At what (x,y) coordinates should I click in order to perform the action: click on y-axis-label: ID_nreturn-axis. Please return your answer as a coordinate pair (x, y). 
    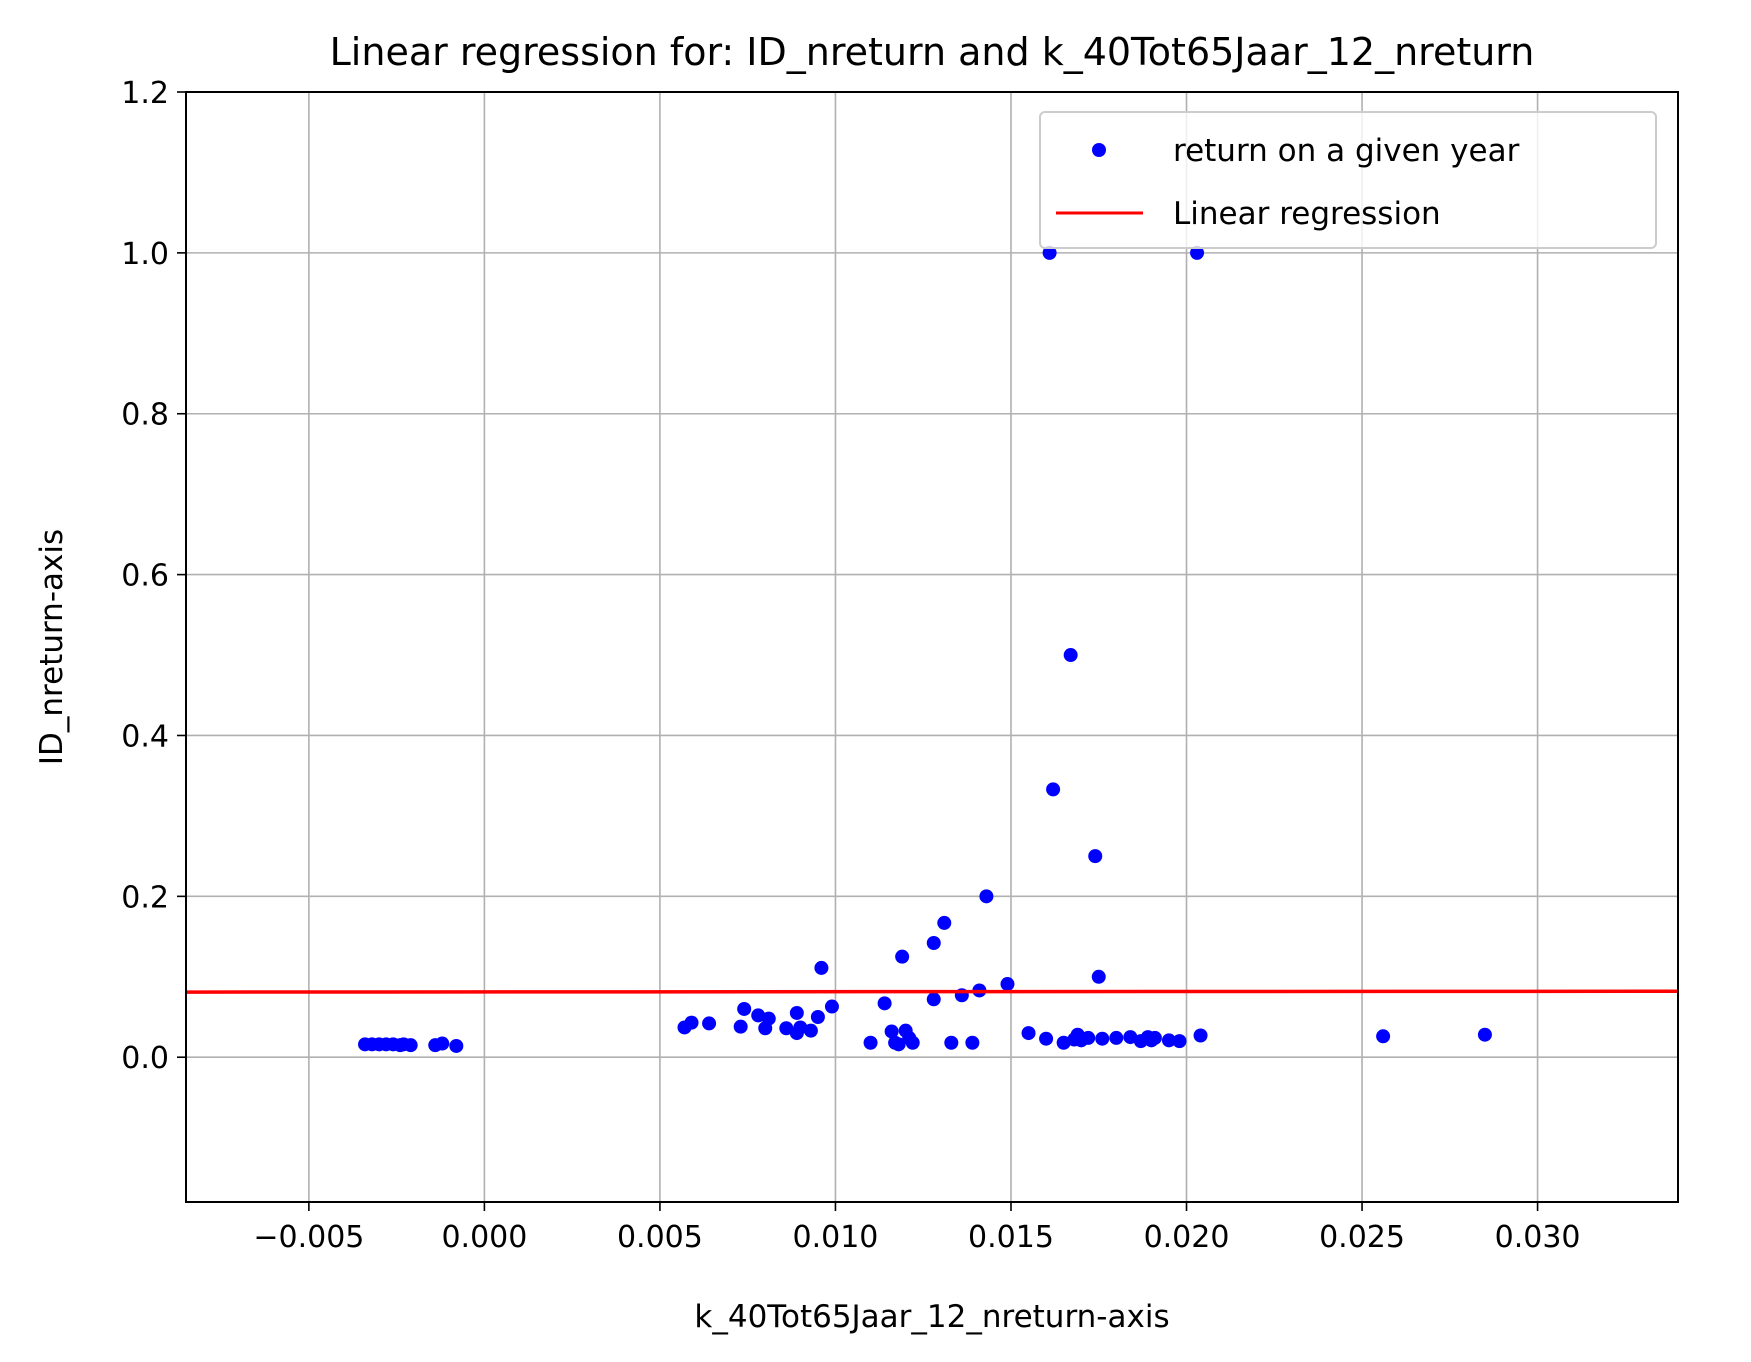
    Looking at the image, I should click on (52, 647).